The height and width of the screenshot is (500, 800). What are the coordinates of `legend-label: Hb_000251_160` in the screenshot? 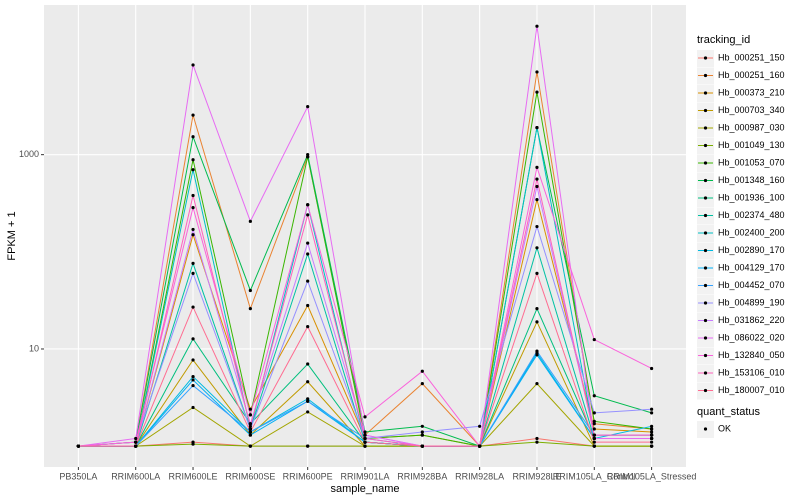 It's located at (751, 75).